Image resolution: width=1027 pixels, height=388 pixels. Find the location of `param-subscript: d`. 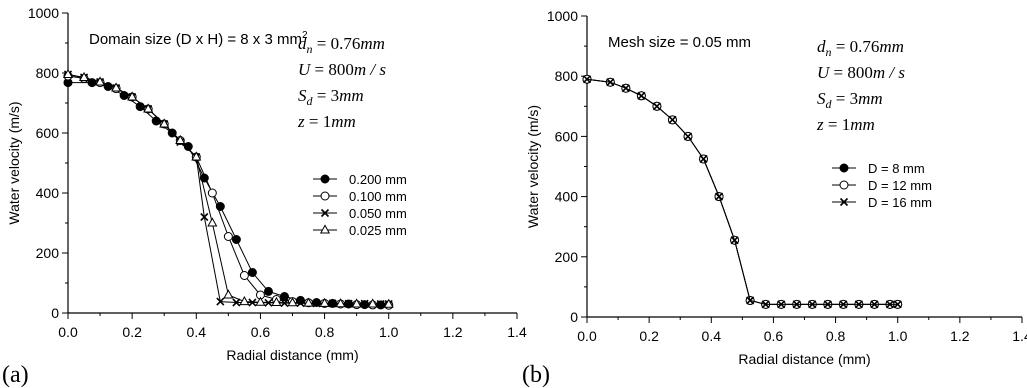

param-subscript: d is located at coordinates (310, 101).